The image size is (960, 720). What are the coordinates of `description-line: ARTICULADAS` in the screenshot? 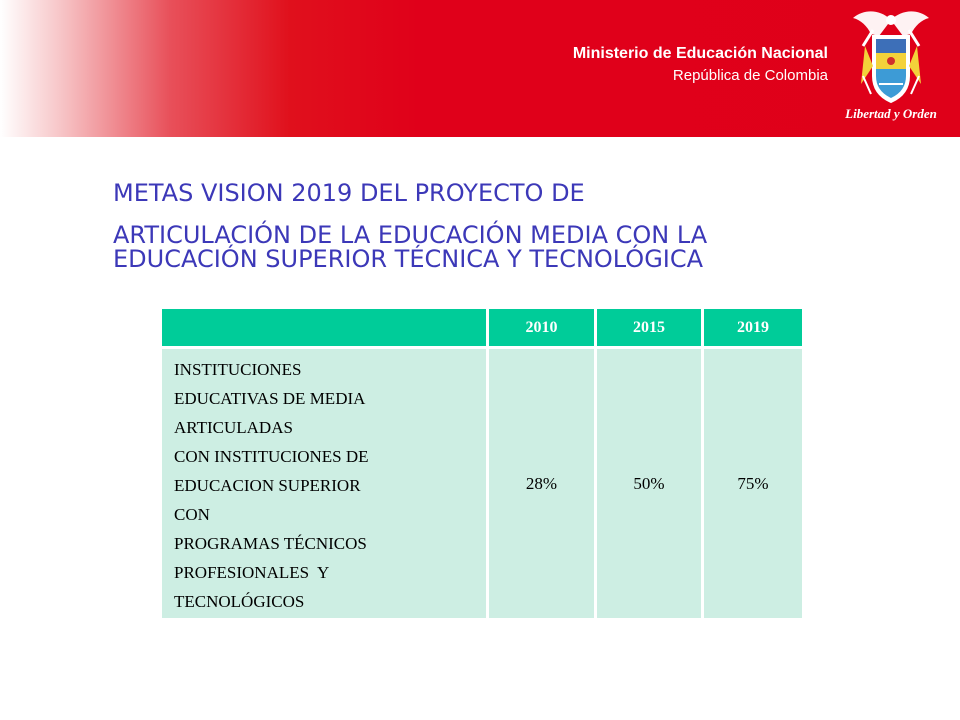 It's located at (233, 427).